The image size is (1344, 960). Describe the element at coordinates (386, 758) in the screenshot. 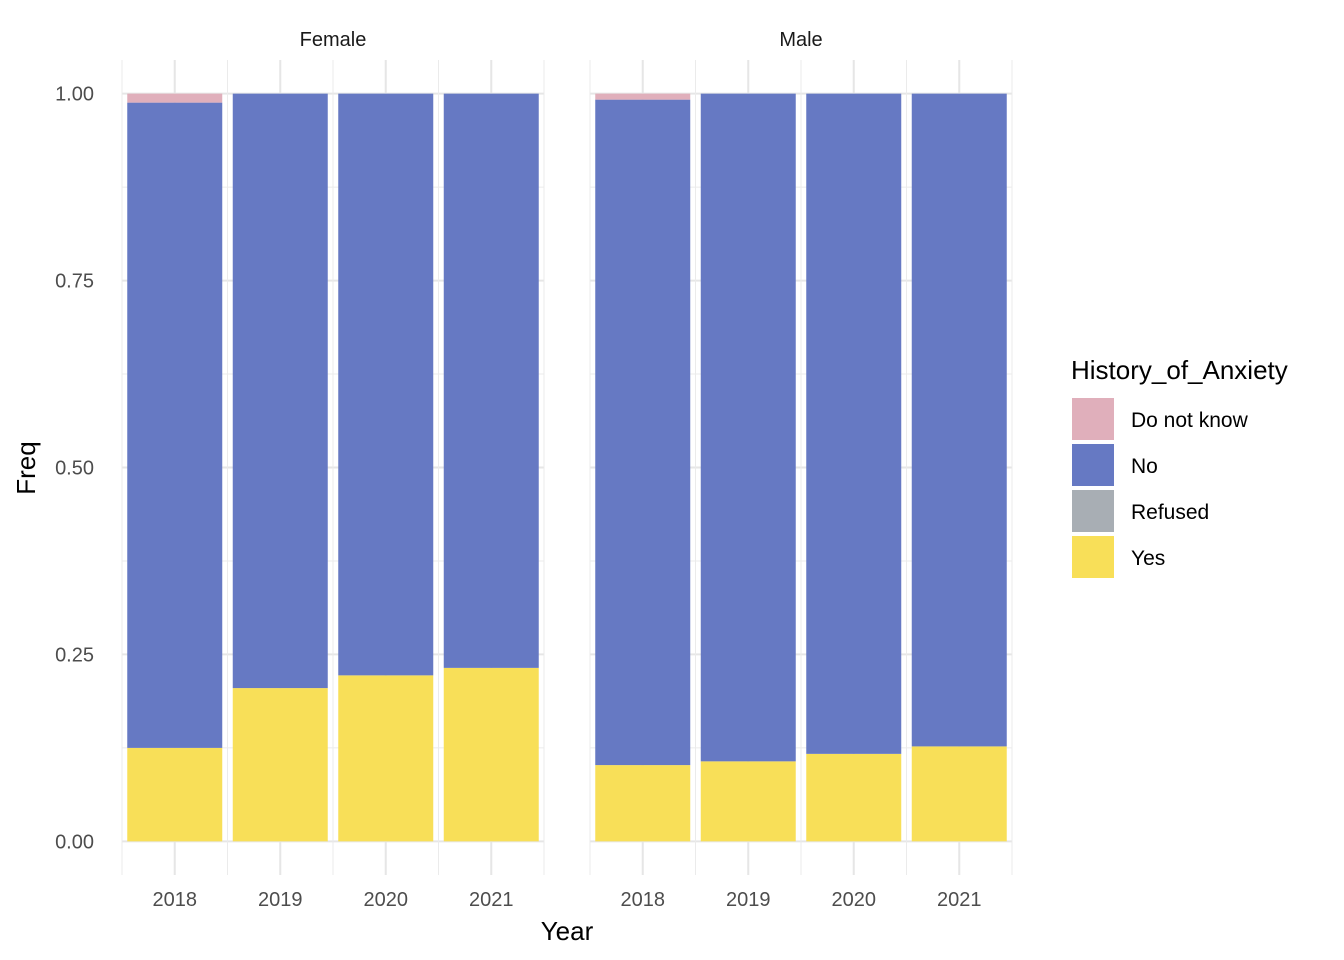

I see `bar-female-2020-yes` at that location.